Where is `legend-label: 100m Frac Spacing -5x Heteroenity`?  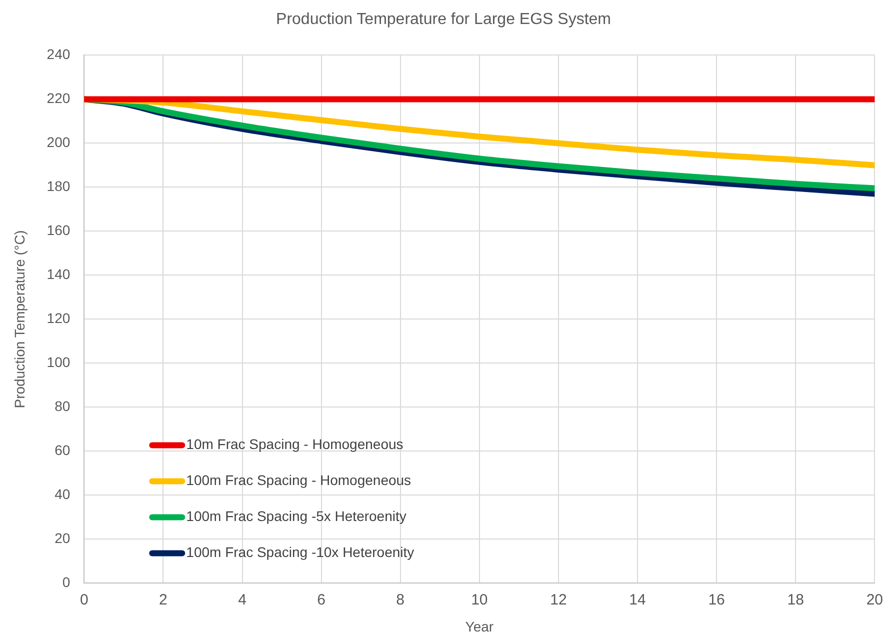 legend-label: 100m Frac Spacing -5x Heteroenity is located at coordinates (296, 516).